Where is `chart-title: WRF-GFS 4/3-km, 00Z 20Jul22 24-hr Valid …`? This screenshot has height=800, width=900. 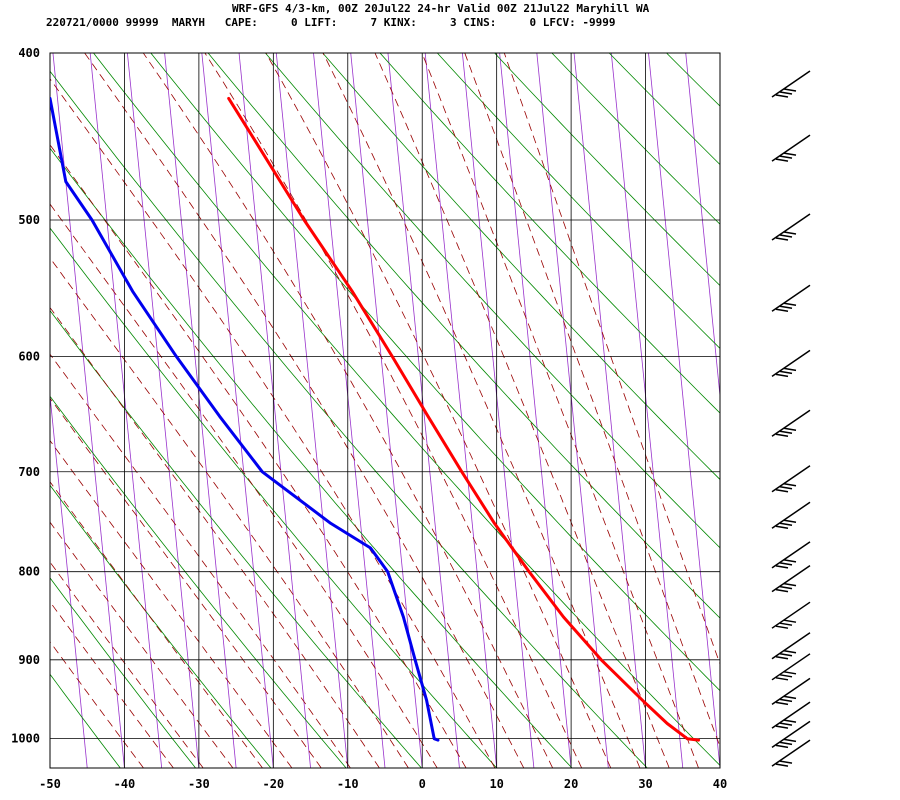
chart-title: WRF-GFS 4/3-km, 00Z 20Jul22 24-hr Valid … is located at coordinates (441, 8).